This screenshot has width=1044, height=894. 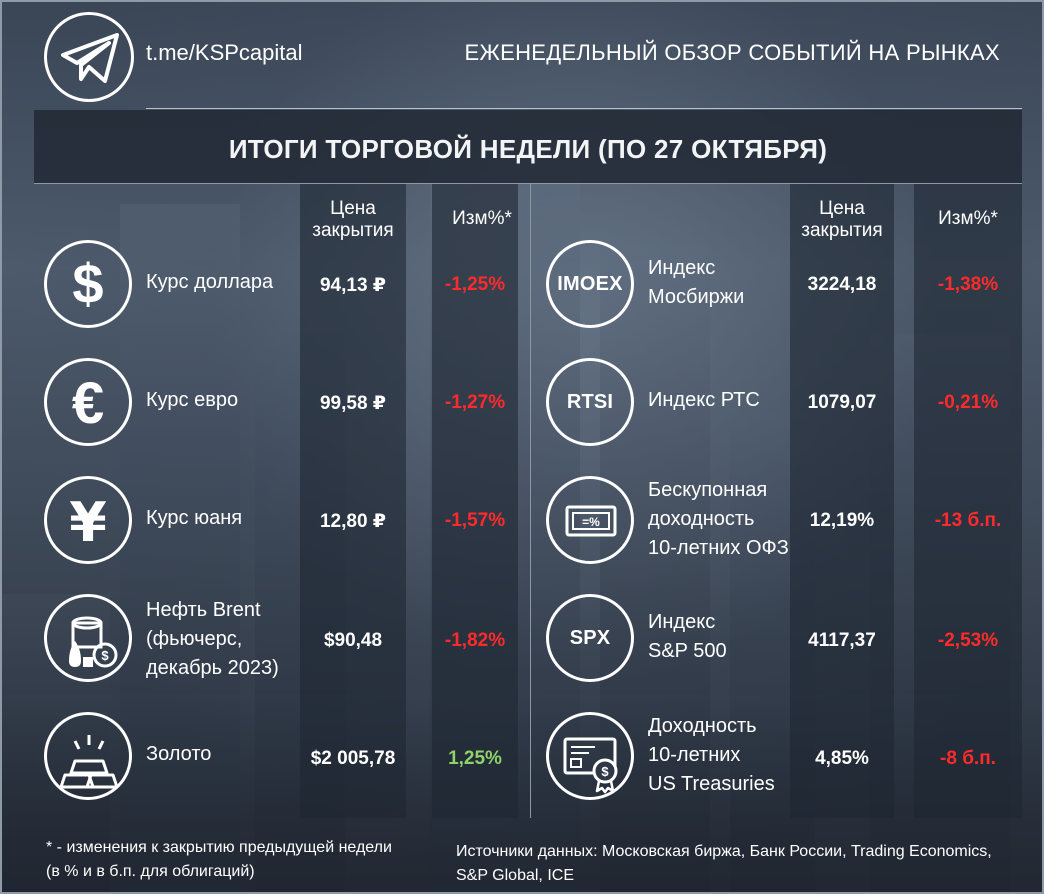 What do you see at coordinates (842, 501) in the screenshot?
I see `right-price-column-band` at bounding box center [842, 501].